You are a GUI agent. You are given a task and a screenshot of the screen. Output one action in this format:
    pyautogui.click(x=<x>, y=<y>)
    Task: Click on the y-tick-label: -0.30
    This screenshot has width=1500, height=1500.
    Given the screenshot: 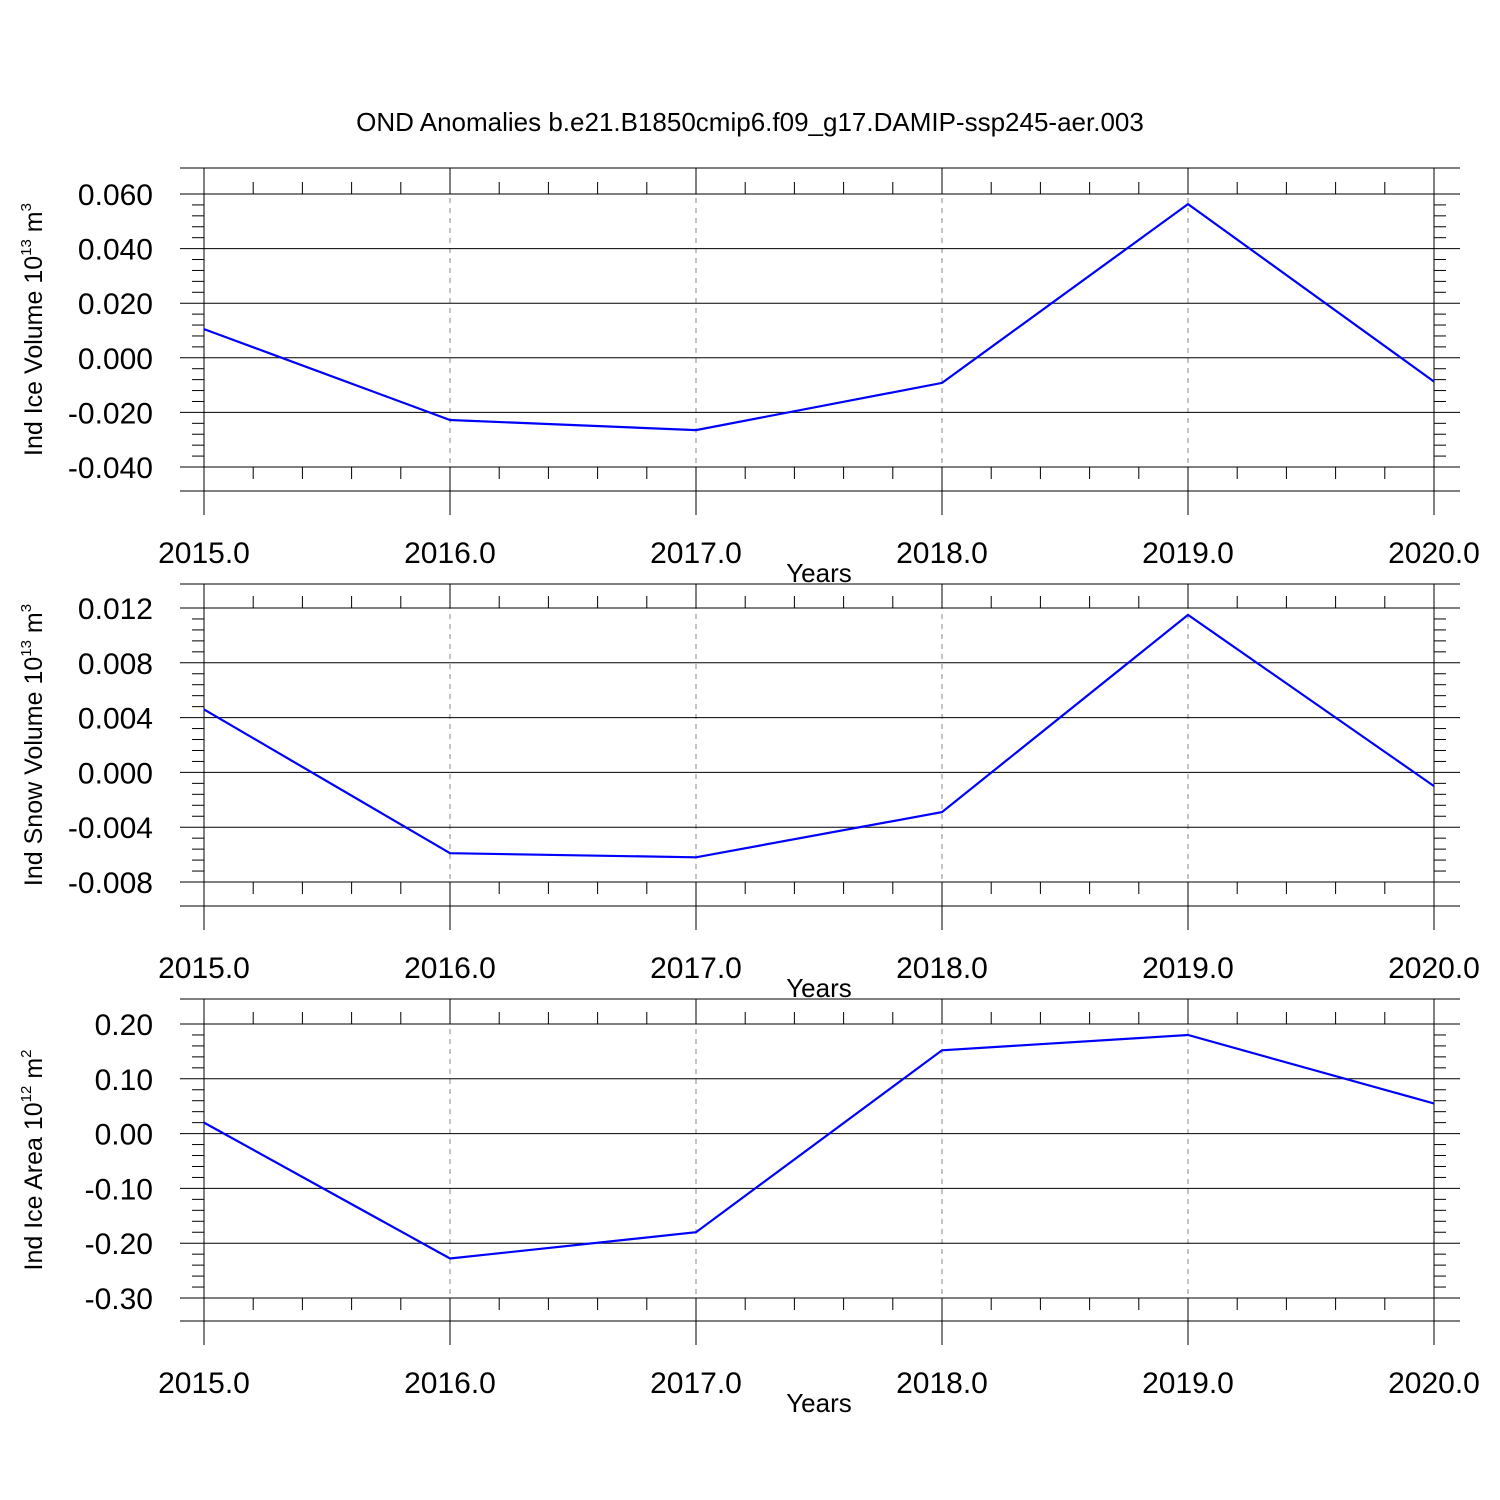 What is the action you would take?
    pyautogui.click(x=119, y=1299)
    